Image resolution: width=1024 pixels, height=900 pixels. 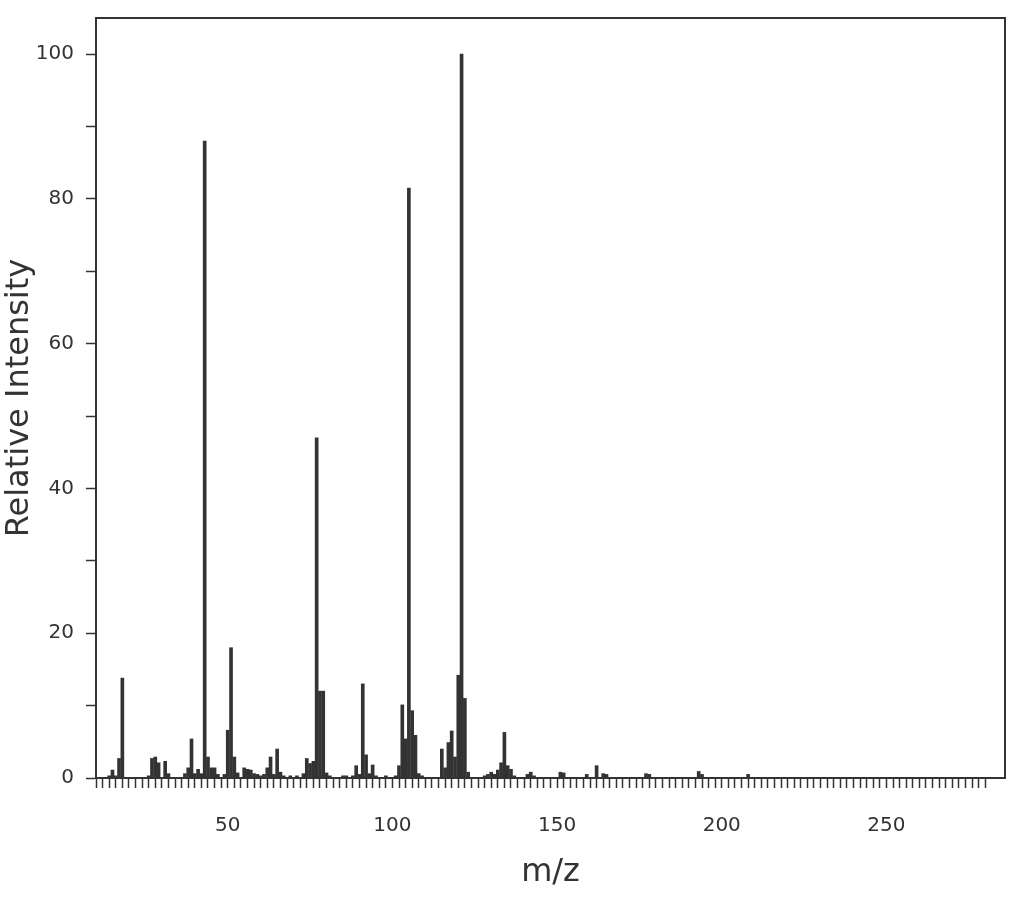 What do you see at coordinates (61, 197) in the screenshot?
I see `y-tick-label: 80` at bounding box center [61, 197].